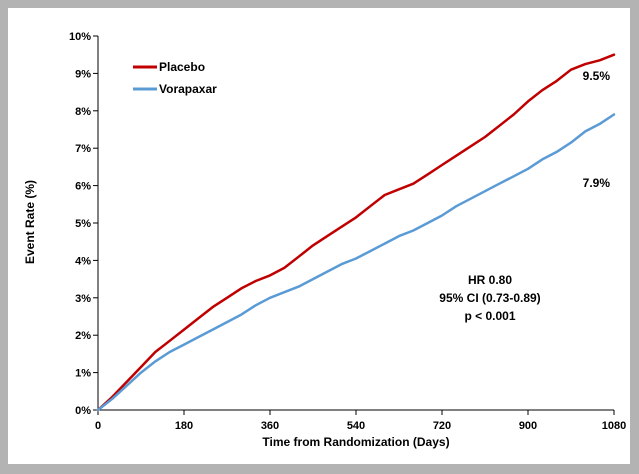 The width and height of the screenshot is (639, 474). I want to click on x-tick-label: 900, so click(528, 426).